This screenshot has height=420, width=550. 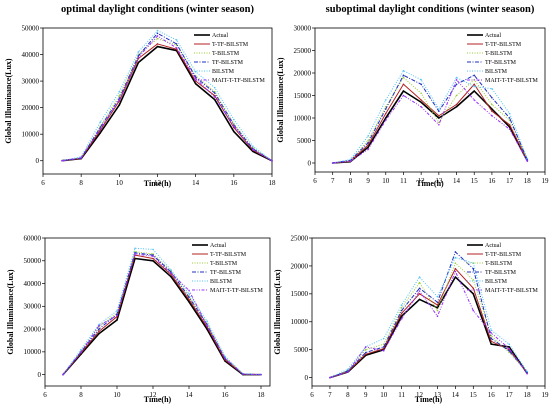 What do you see at coordinates (218, 246) in the screenshot?
I see `legend-label-actual: Actual` at bounding box center [218, 246].